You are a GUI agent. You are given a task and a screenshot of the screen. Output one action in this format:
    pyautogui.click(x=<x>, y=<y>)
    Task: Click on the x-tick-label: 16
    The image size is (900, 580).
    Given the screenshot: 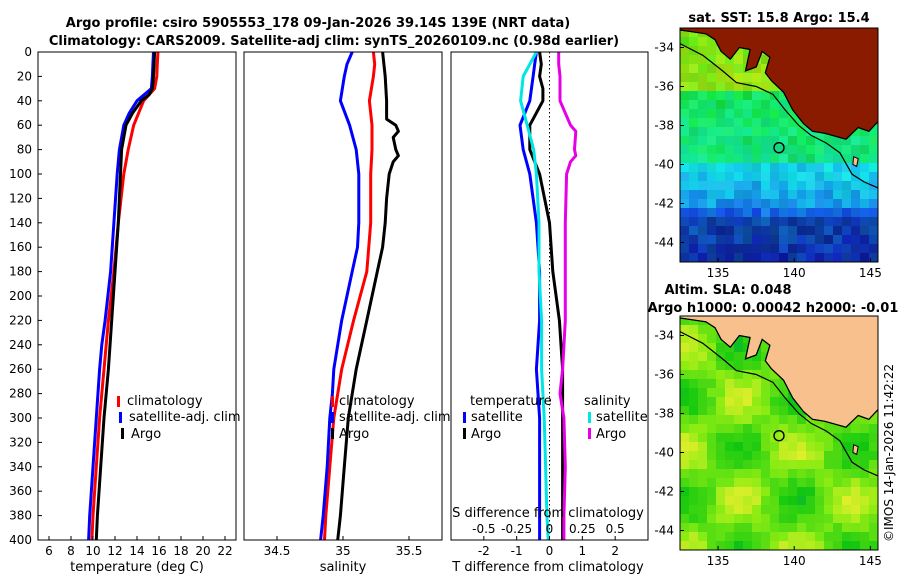 What is the action you would take?
    pyautogui.click(x=158, y=551)
    